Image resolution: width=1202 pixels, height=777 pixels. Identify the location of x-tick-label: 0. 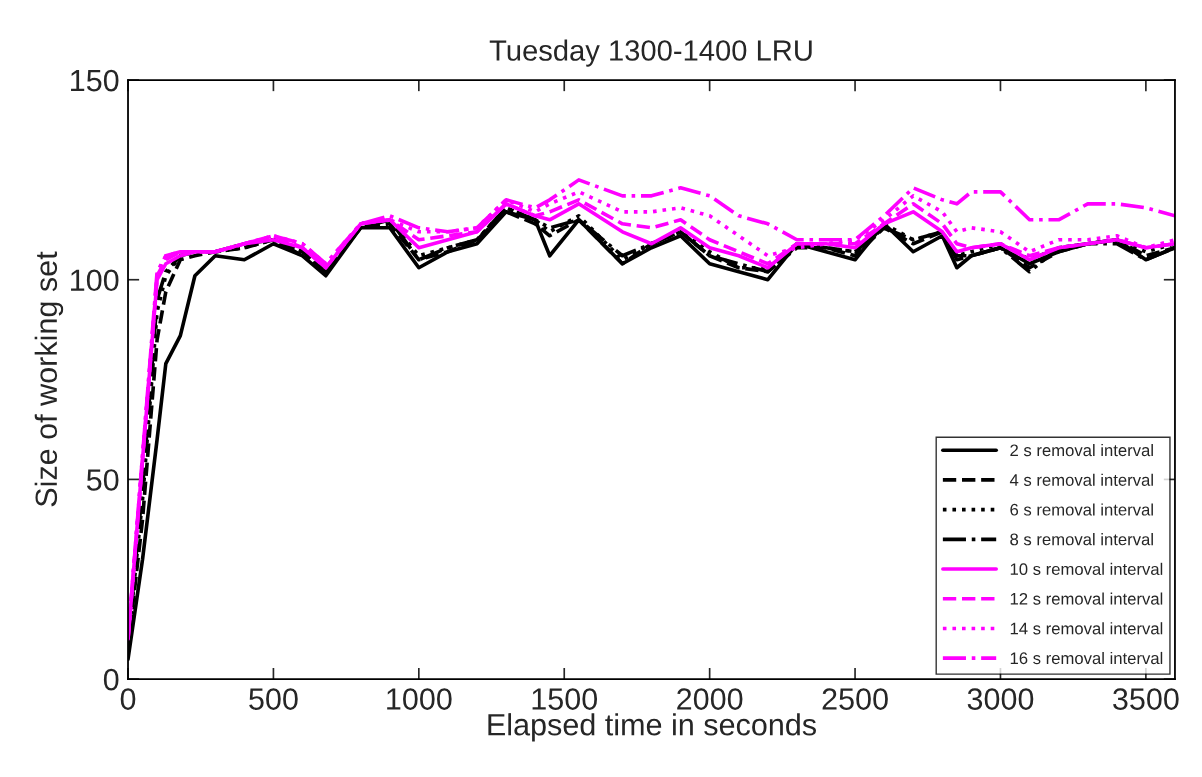
(128, 699).